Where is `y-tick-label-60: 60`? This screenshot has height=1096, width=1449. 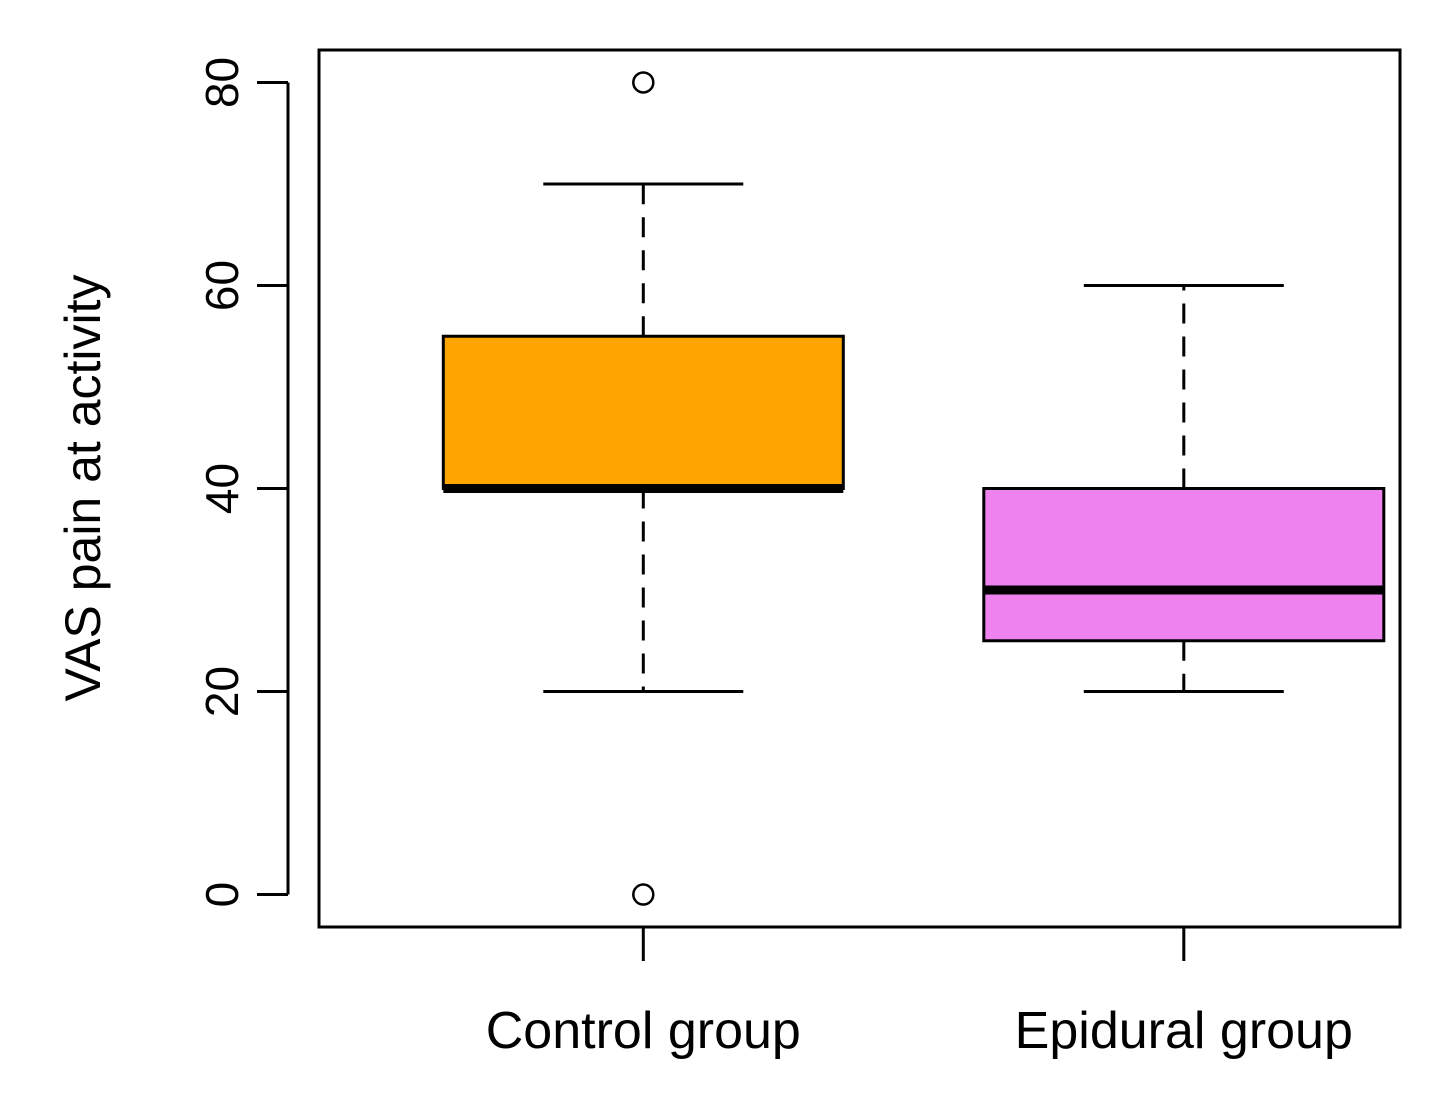 y-tick-label-60: 60 is located at coordinates (222, 285).